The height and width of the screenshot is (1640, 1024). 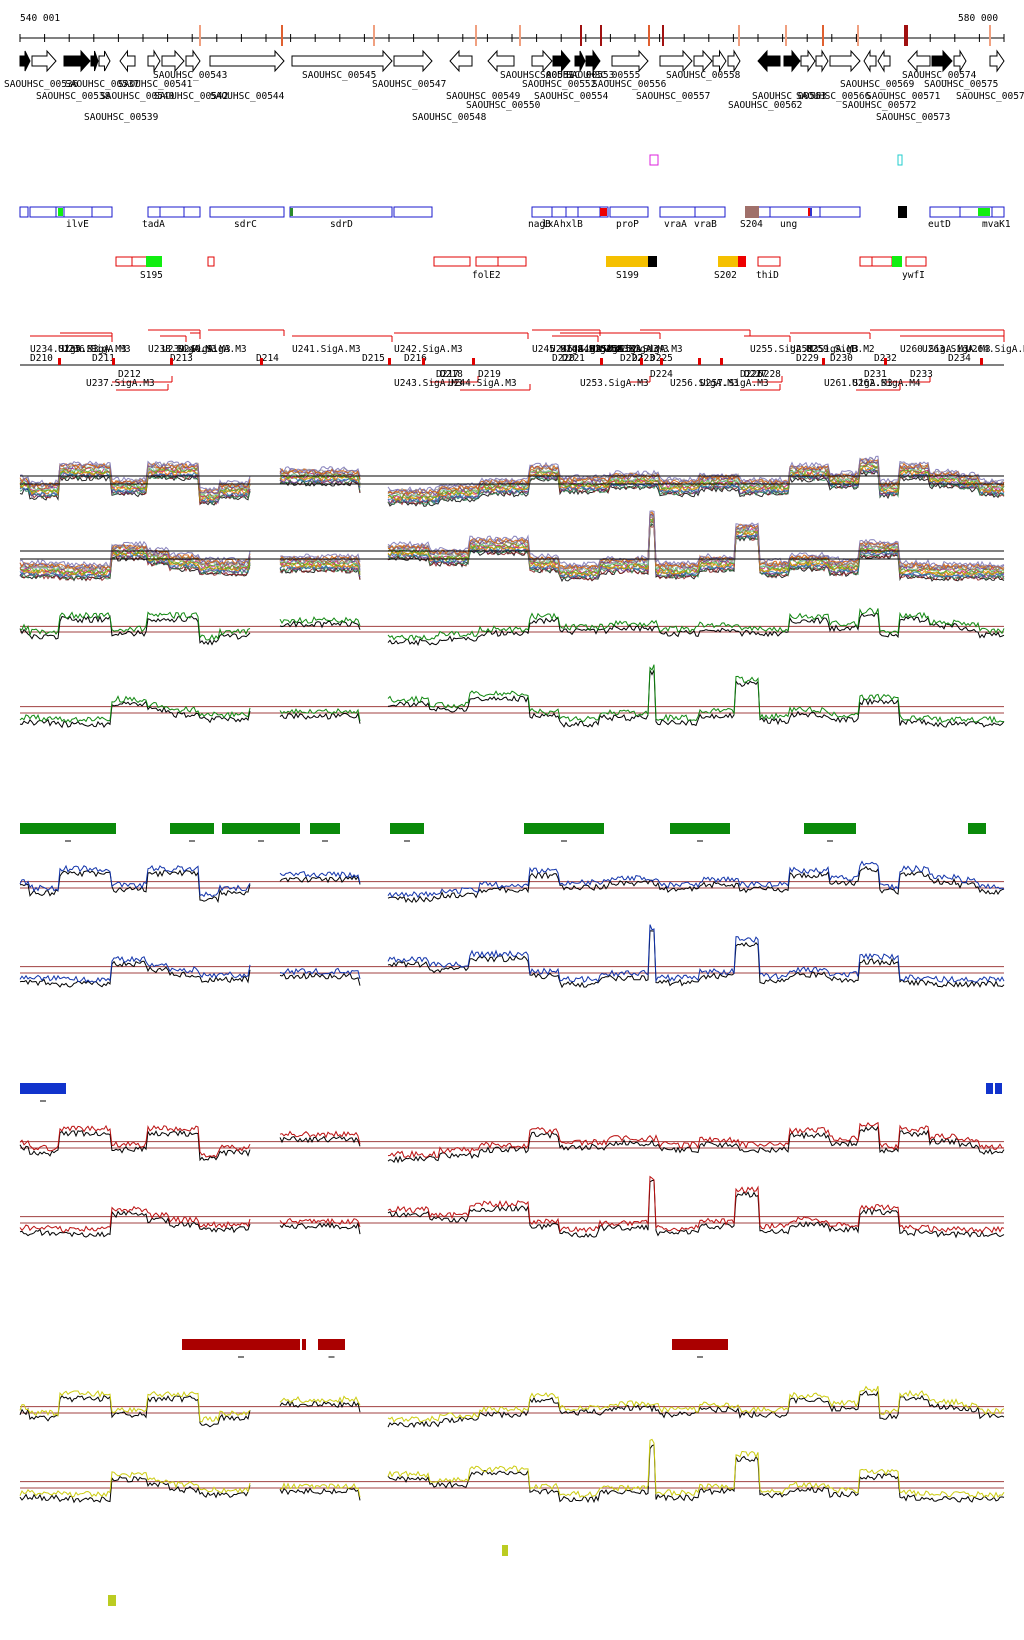 What do you see at coordinates (537, 75) in the screenshot?
I see `gene-label: SAOUHSC_00551` at bounding box center [537, 75].